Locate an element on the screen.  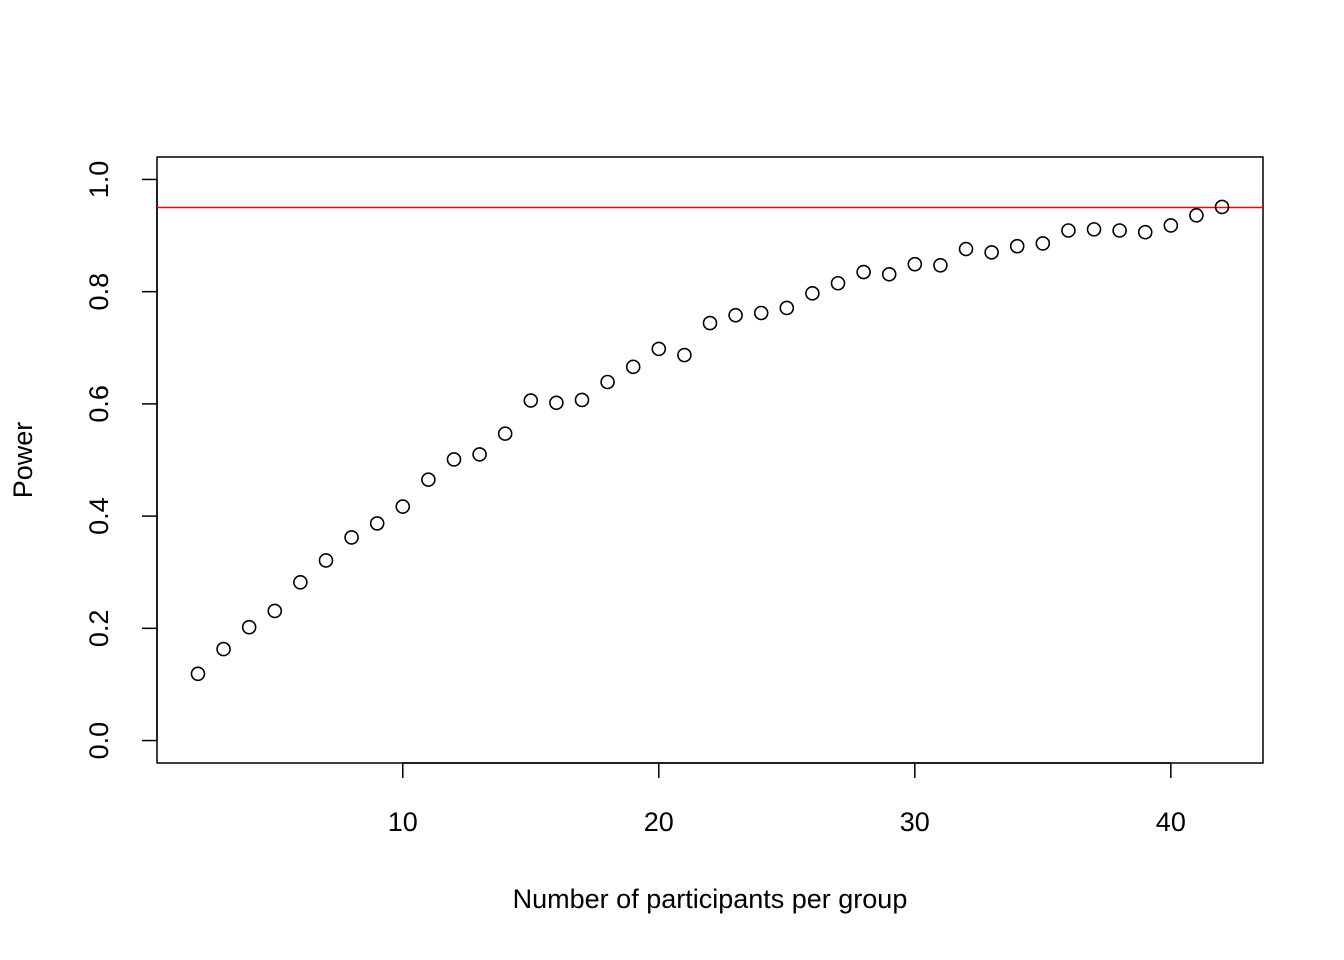
x-tick-label: 10 is located at coordinates (403, 822).